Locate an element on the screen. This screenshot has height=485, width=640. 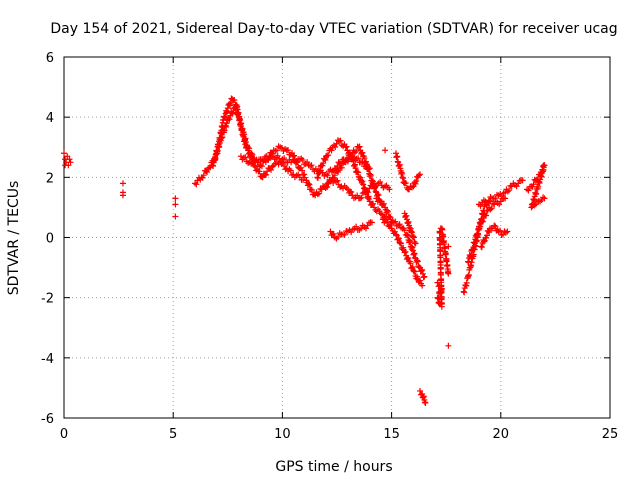
y-tick-label: -4 is located at coordinates (47, 359).